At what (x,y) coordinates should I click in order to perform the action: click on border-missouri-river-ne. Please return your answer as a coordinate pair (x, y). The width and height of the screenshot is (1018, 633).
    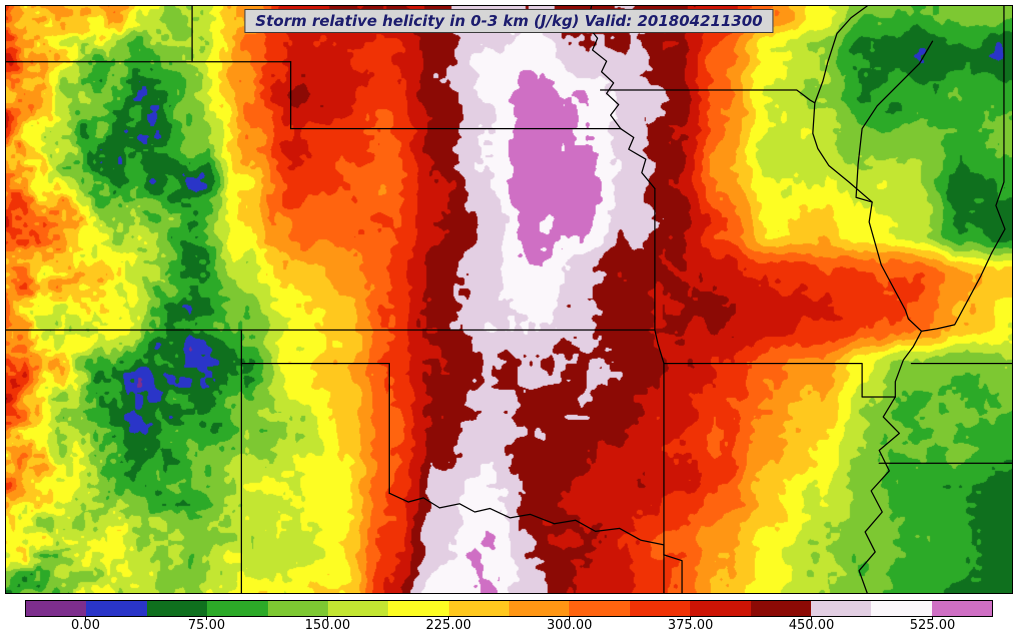
    Looking at the image, I should click on (603, 67).